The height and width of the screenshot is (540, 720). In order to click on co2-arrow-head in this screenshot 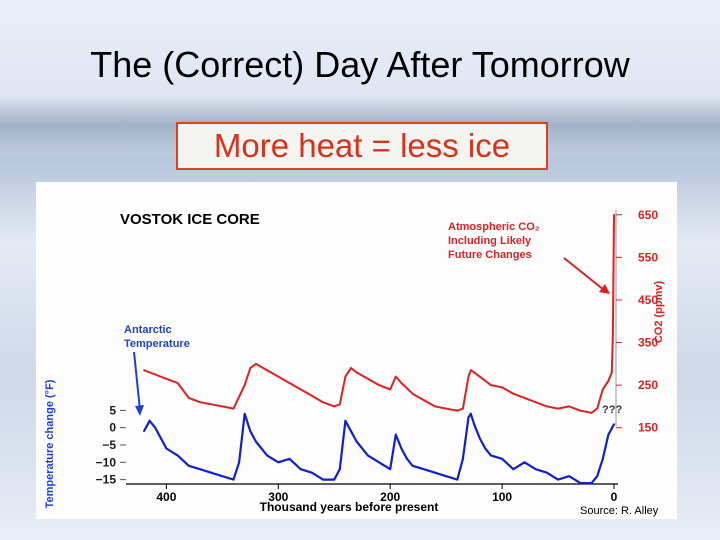, I will do `click(604, 289)`.